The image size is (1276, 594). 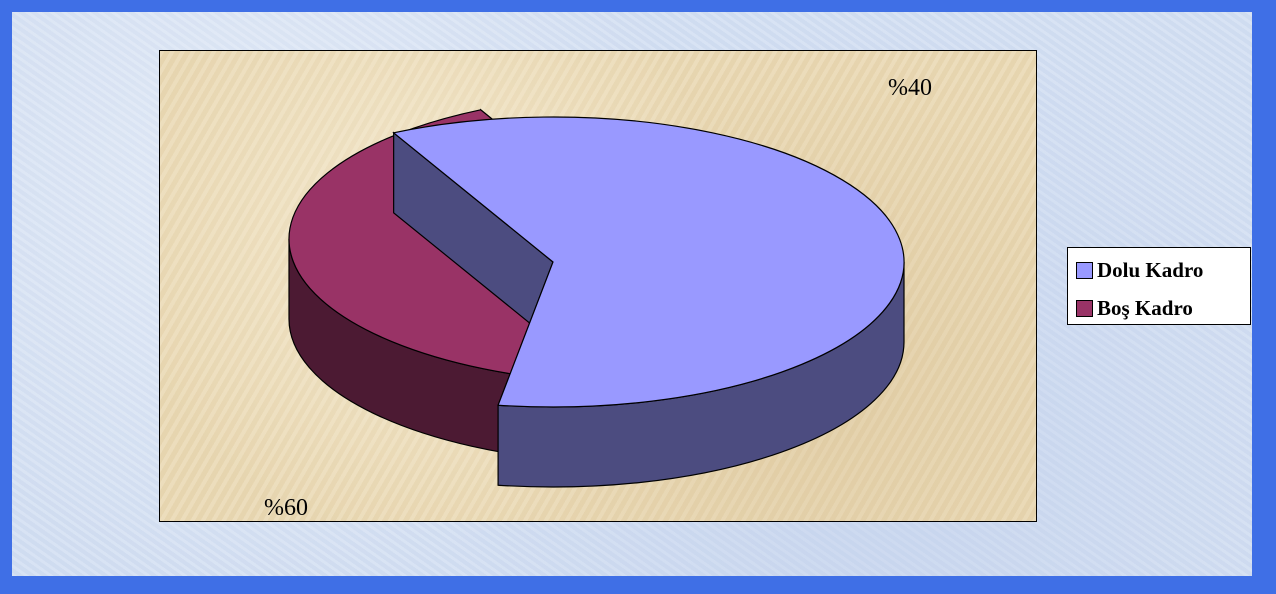 What do you see at coordinates (1084, 270) in the screenshot?
I see `legend-swatch-dolu-kadro` at bounding box center [1084, 270].